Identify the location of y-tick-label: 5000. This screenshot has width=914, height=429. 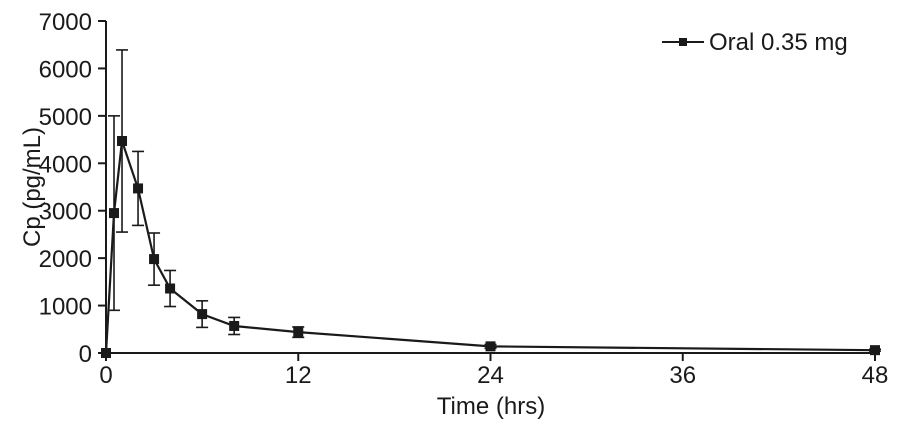
(65, 117).